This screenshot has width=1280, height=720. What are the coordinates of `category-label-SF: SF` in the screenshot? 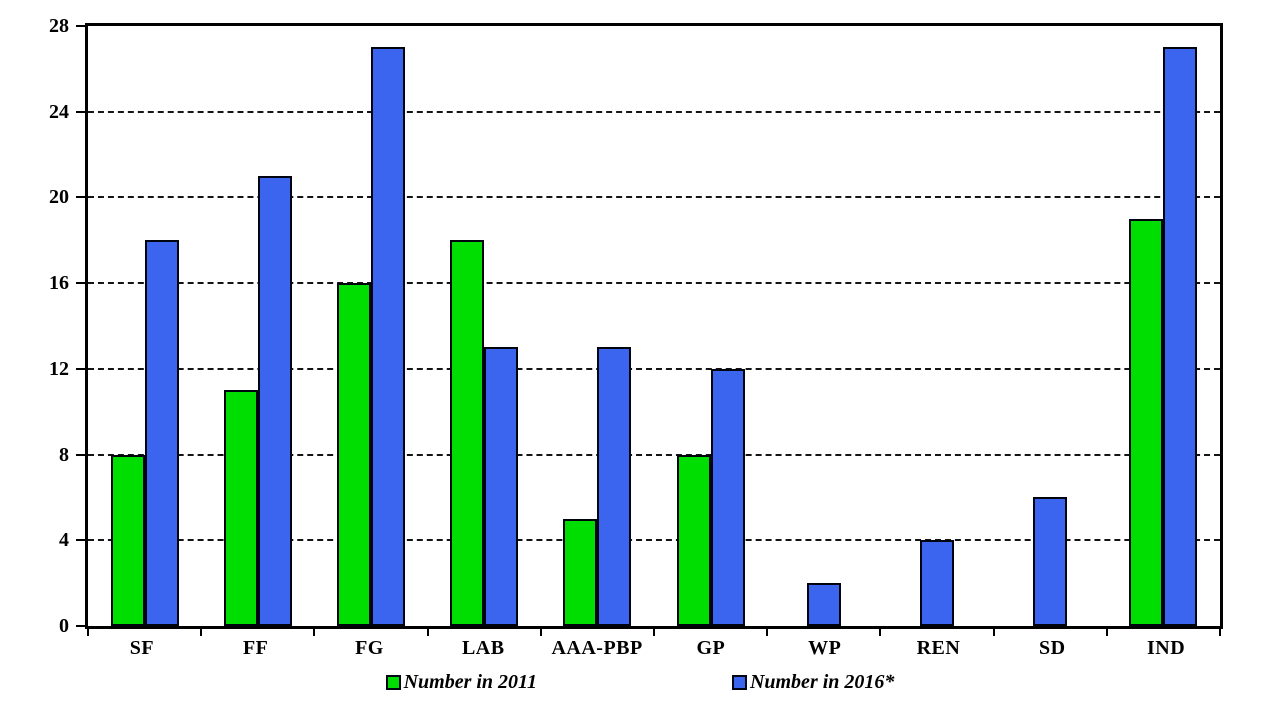 It's located at (142, 648).